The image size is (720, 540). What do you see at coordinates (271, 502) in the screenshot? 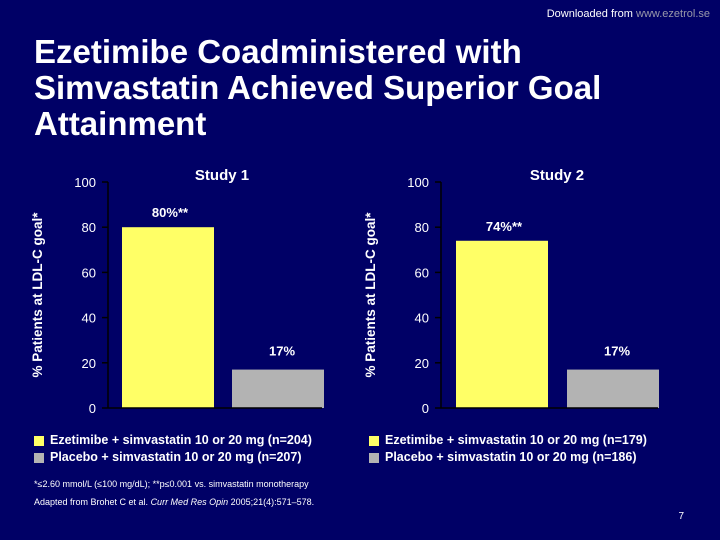
I see `reference-suffix: 2005;21(4):571–578.` at bounding box center [271, 502].